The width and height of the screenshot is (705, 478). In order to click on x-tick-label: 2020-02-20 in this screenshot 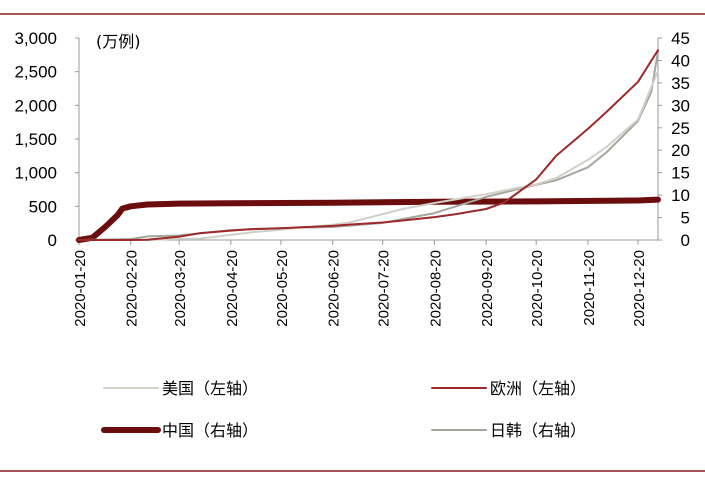, I will do `click(132, 288)`.